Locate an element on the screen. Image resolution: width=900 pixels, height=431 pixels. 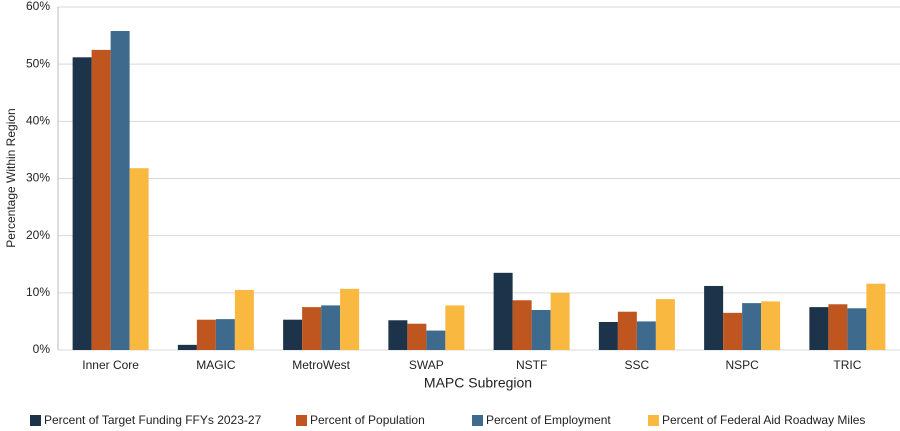
y-tick-label: 40% is located at coordinates (38, 121).